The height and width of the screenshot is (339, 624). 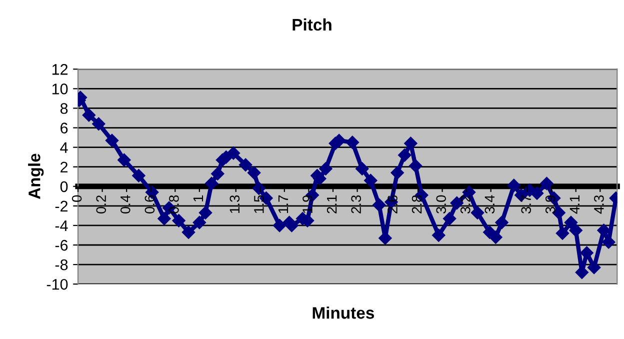 I want to click on y-tick-label: -10, so click(x=57, y=284).